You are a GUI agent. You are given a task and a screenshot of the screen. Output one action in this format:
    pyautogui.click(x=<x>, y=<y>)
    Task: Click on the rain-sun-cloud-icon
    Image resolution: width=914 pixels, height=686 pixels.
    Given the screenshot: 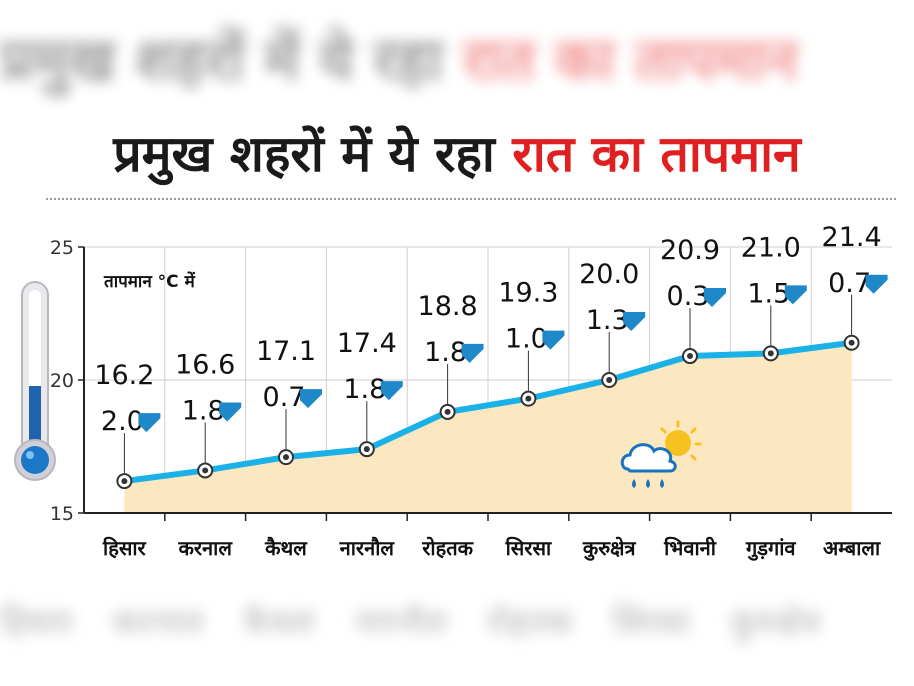 What is the action you would take?
    pyautogui.click(x=661, y=454)
    